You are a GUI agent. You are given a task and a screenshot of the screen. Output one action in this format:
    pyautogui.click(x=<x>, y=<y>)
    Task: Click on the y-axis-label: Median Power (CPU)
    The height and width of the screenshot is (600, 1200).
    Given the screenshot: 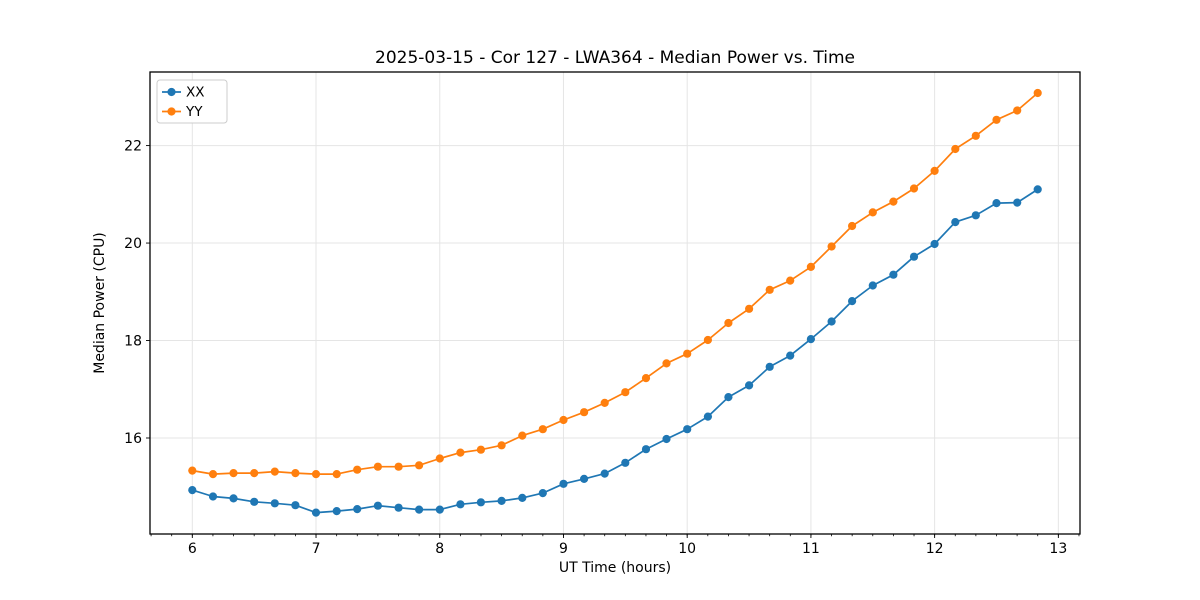 What is the action you would take?
    pyautogui.click(x=100, y=303)
    